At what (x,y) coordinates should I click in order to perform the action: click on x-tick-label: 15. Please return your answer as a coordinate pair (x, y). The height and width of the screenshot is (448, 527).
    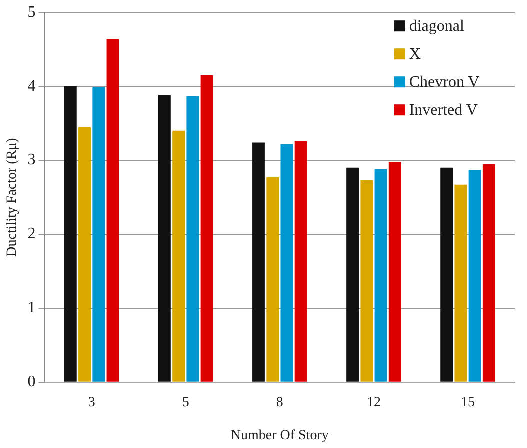
    Looking at the image, I should click on (467, 402).